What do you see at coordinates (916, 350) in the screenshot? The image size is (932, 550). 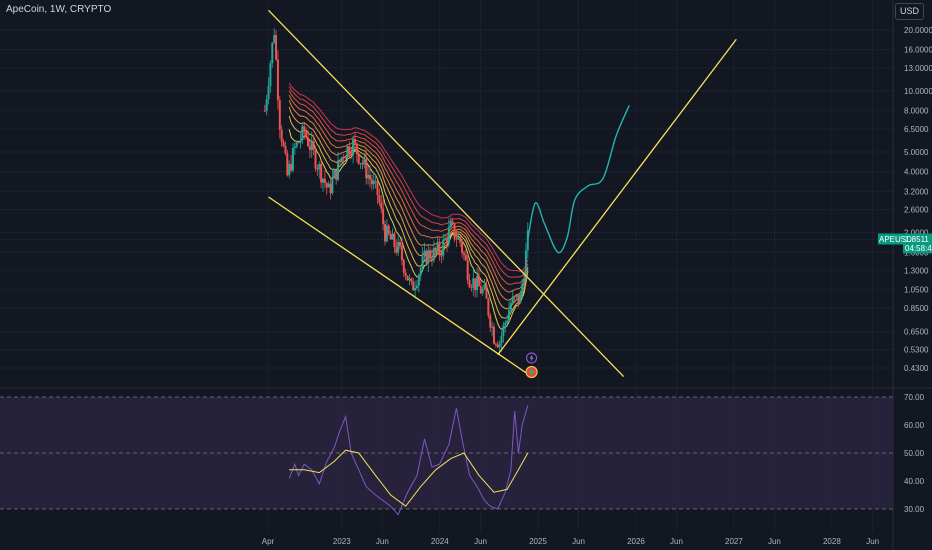 I see `price-tick-label: 0.5300` at bounding box center [916, 350].